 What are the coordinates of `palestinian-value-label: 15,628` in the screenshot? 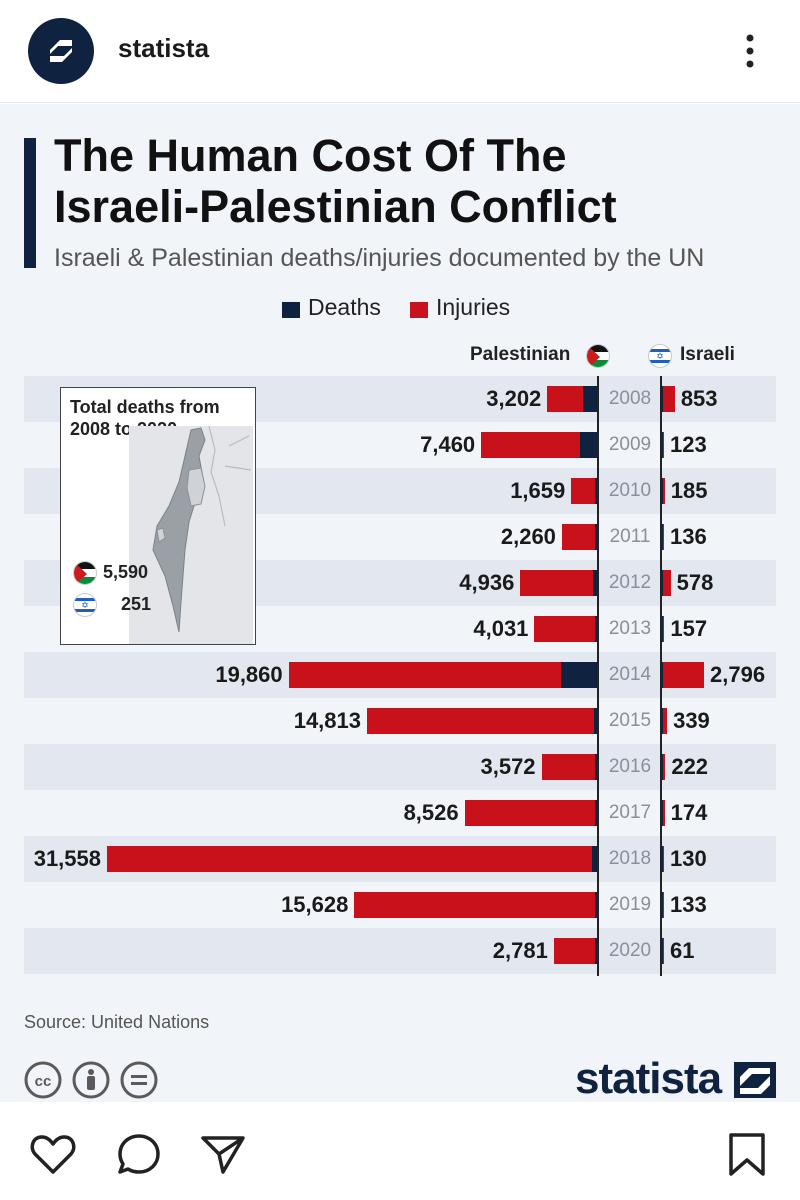 It's located at (315, 904).